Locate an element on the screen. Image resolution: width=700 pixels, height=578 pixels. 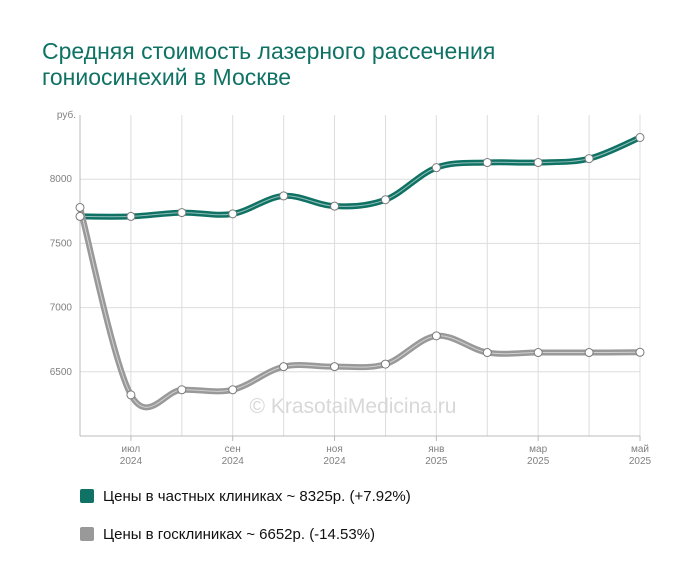
watermark: © KrasotaiMedicina.ru is located at coordinates (353, 406).